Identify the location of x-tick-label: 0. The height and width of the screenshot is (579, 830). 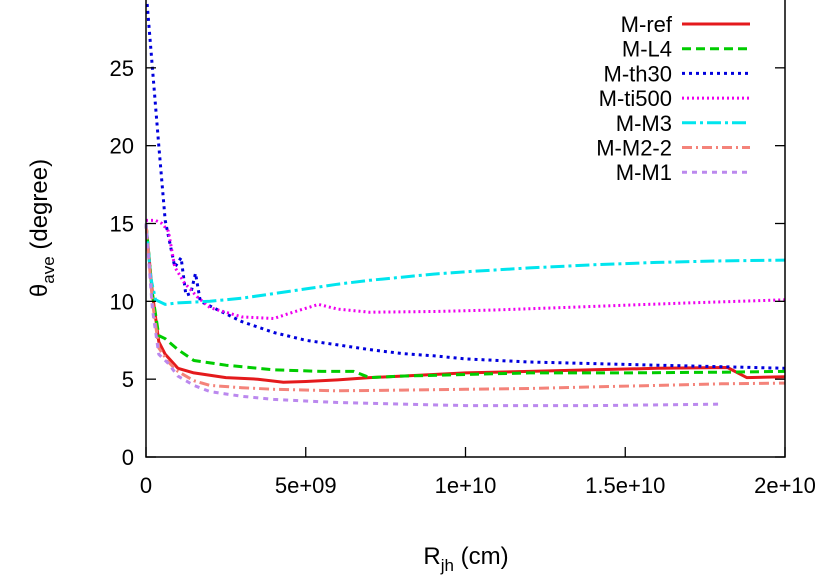
(146, 485).